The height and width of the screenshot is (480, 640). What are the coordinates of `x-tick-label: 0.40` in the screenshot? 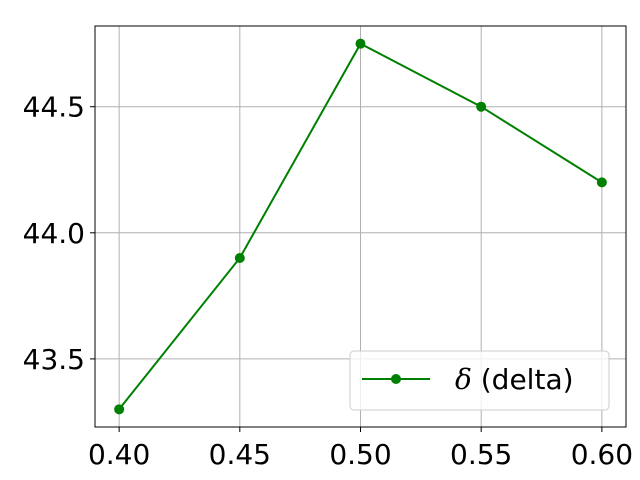 It's located at (119, 454).